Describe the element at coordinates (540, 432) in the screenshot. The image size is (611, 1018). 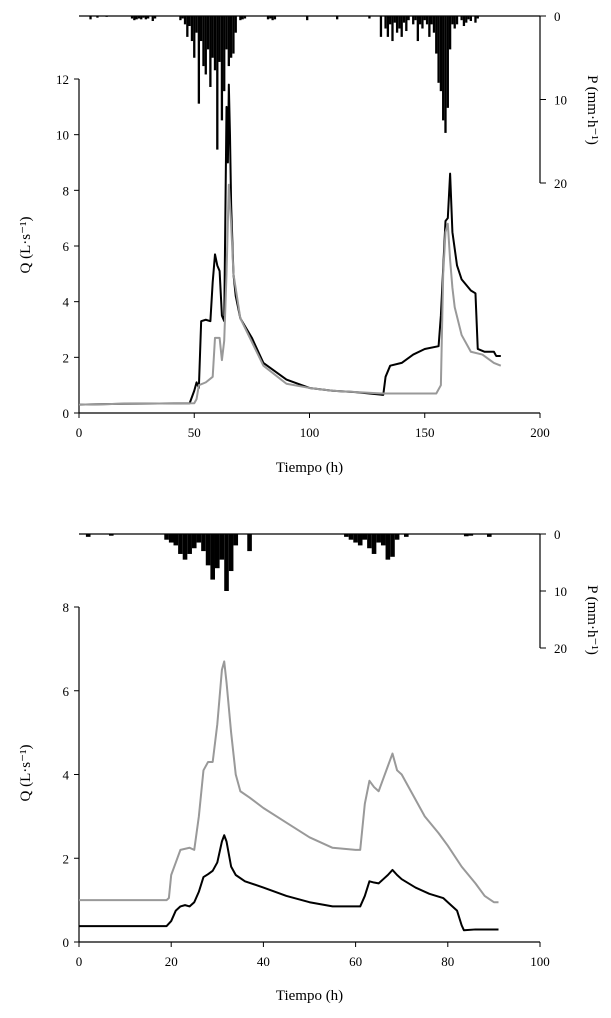
I see `x-tick-label: 200` at that location.